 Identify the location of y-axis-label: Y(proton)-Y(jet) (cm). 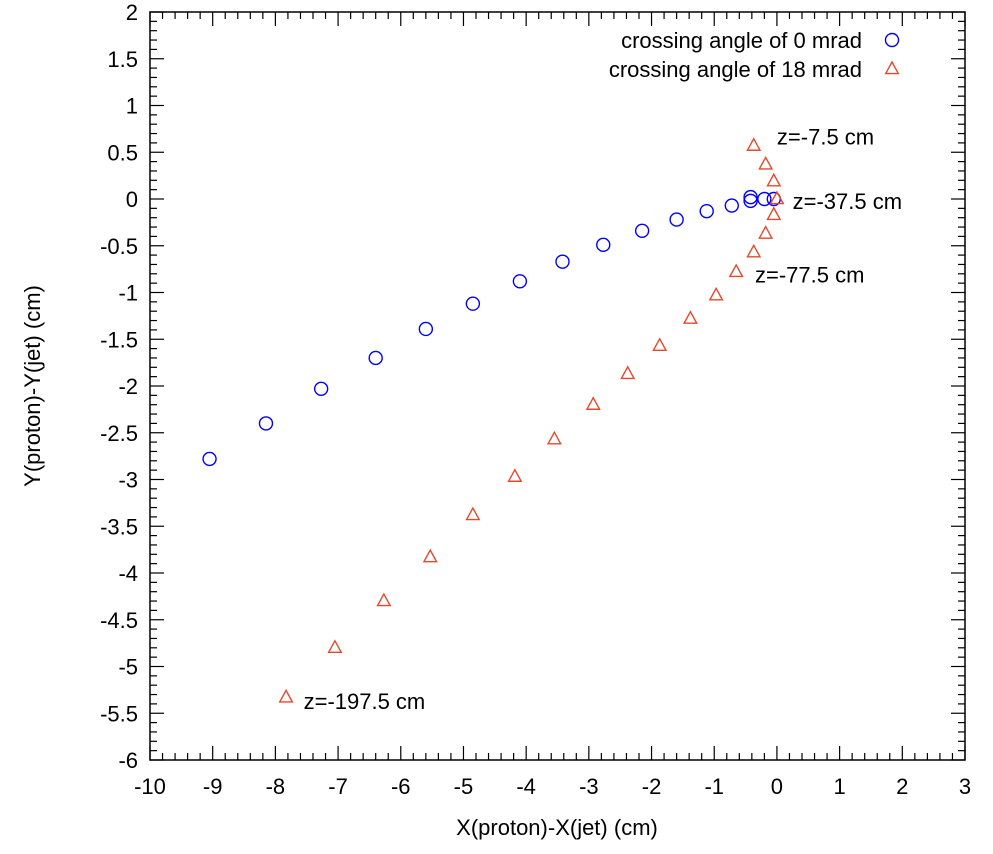
(32, 386).